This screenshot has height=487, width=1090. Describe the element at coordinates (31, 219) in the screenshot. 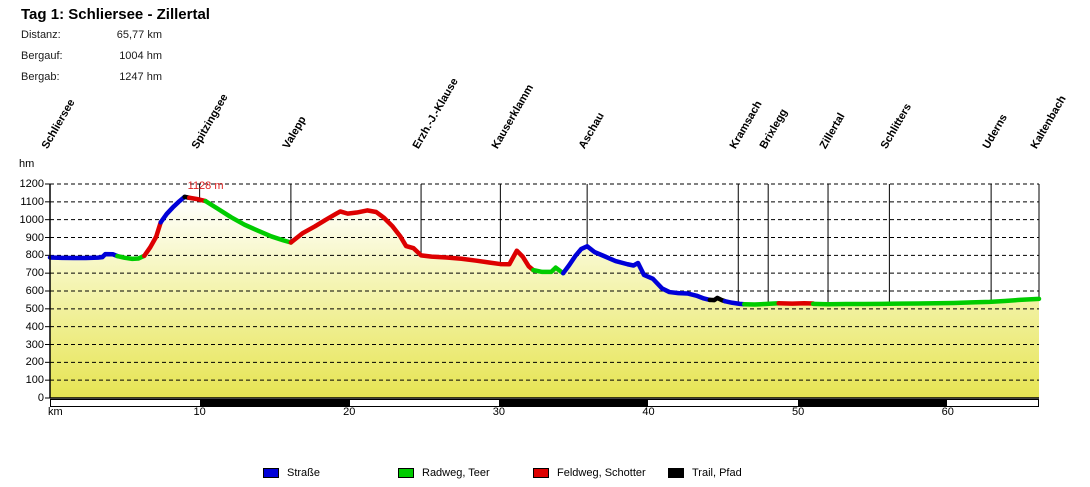

I see `y-tick-label: 1000` at that location.